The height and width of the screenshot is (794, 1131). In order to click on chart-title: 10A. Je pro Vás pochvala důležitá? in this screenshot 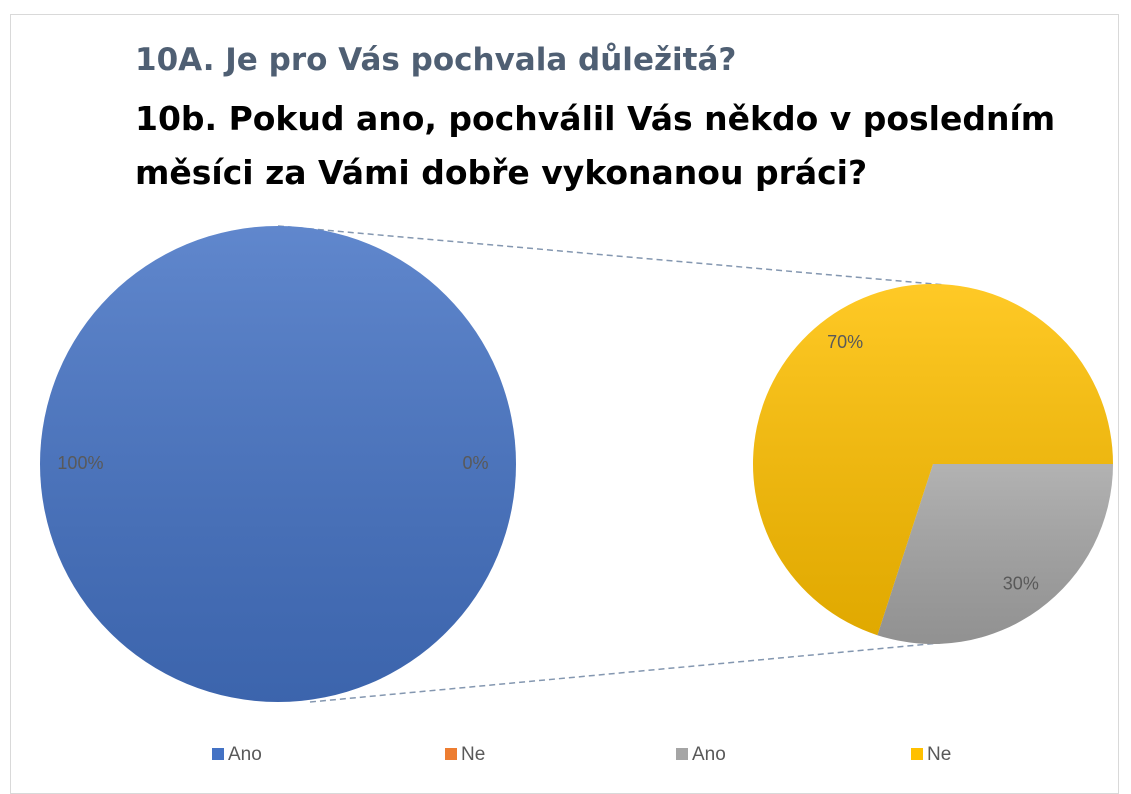, I will do `click(436, 60)`.